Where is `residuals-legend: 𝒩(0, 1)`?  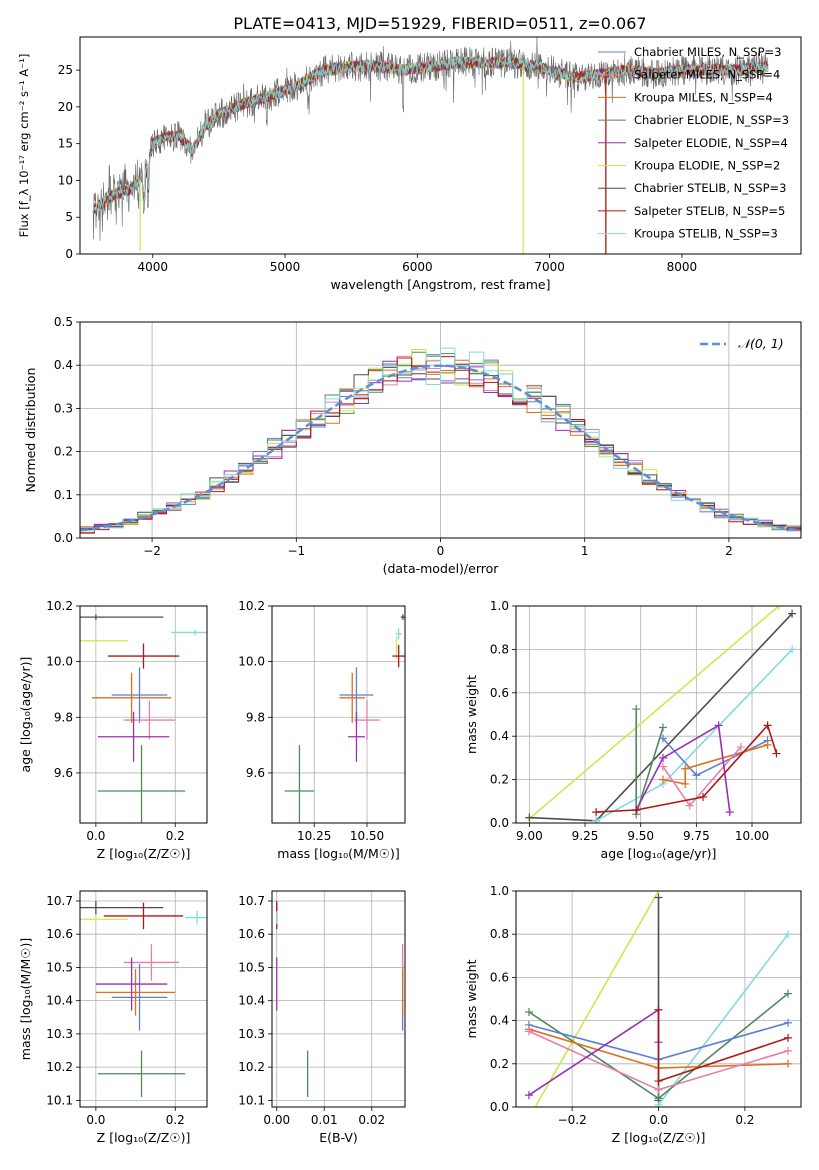
residuals-legend: 𝒩(0, 1) is located at coordinates (742, 343).